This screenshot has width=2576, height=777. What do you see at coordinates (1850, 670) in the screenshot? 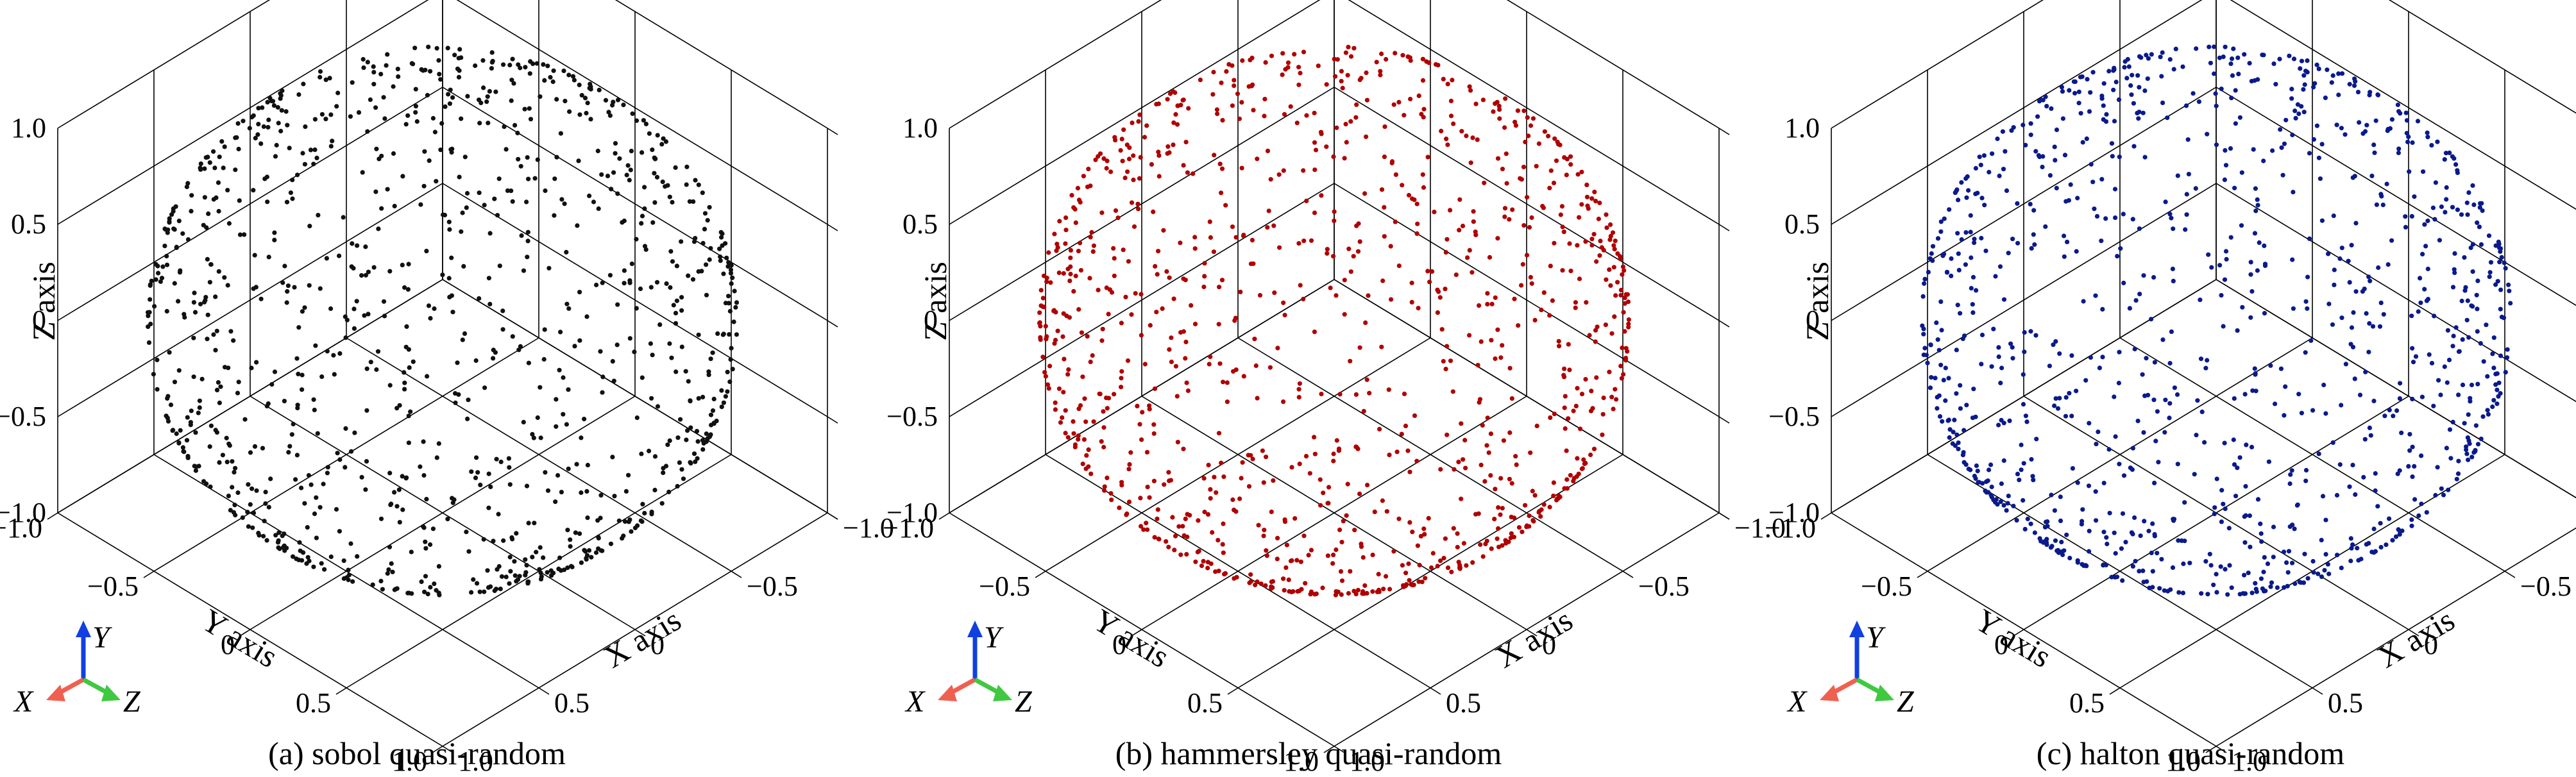
I see `orientation-triad: YX Z` at bounding box center [1850, 670].